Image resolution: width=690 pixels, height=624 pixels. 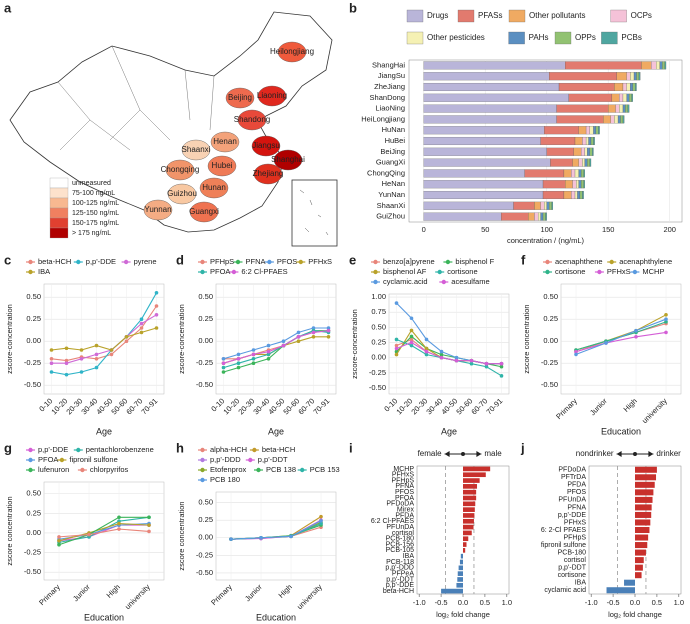 I want to click on x-tick-label: 0.0, so click(x=635, y=602).